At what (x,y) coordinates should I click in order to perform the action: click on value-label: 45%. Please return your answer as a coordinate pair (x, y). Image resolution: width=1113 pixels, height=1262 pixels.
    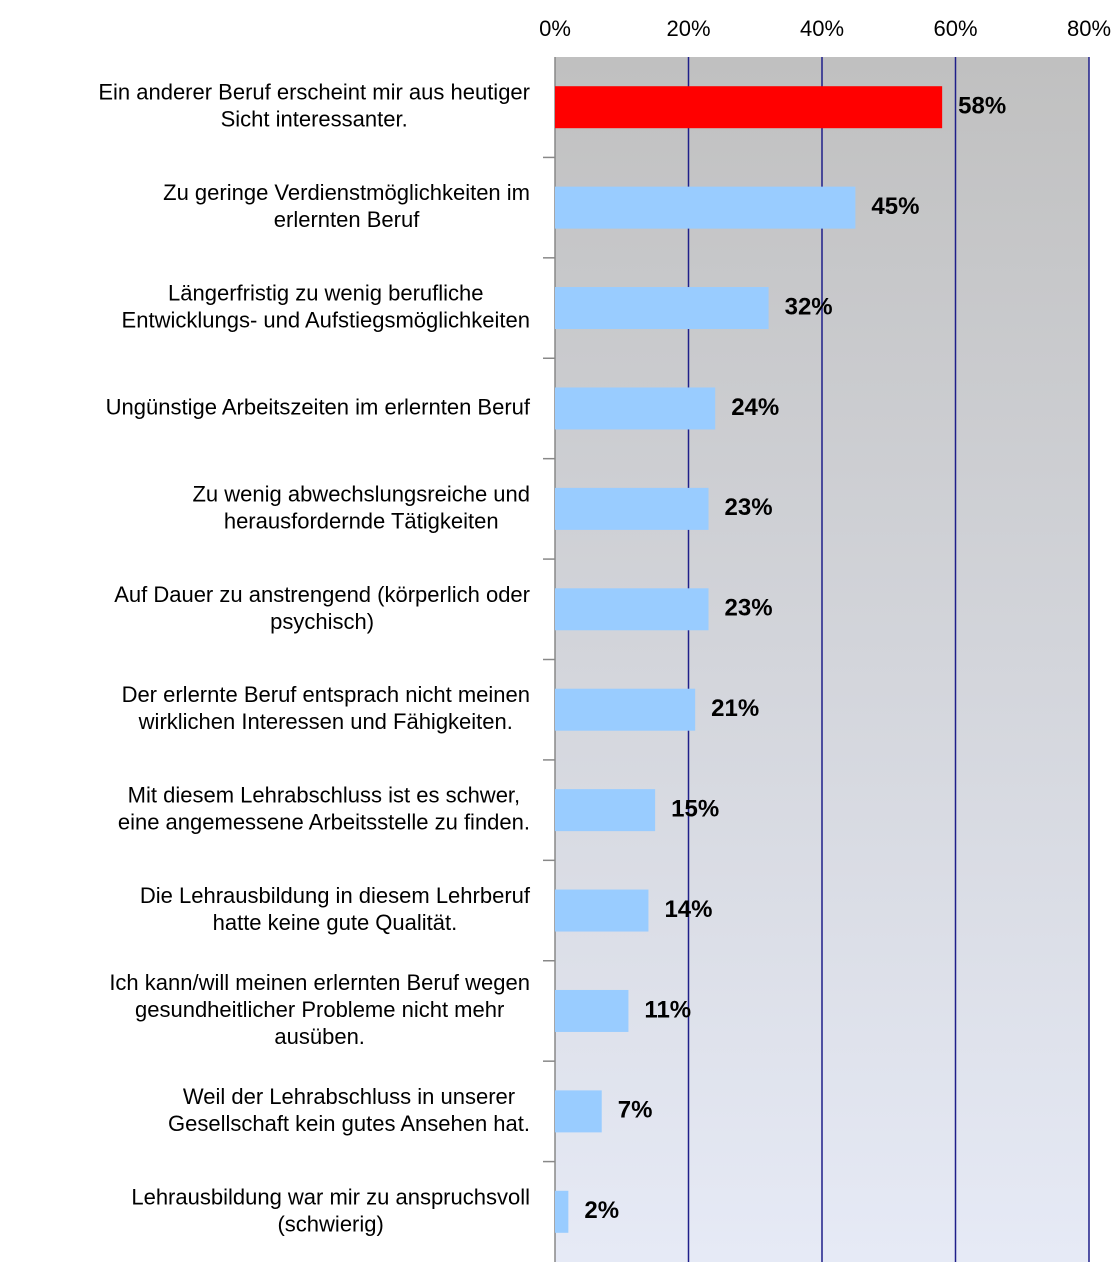
    Looking at the image, I should click on (895, 206).